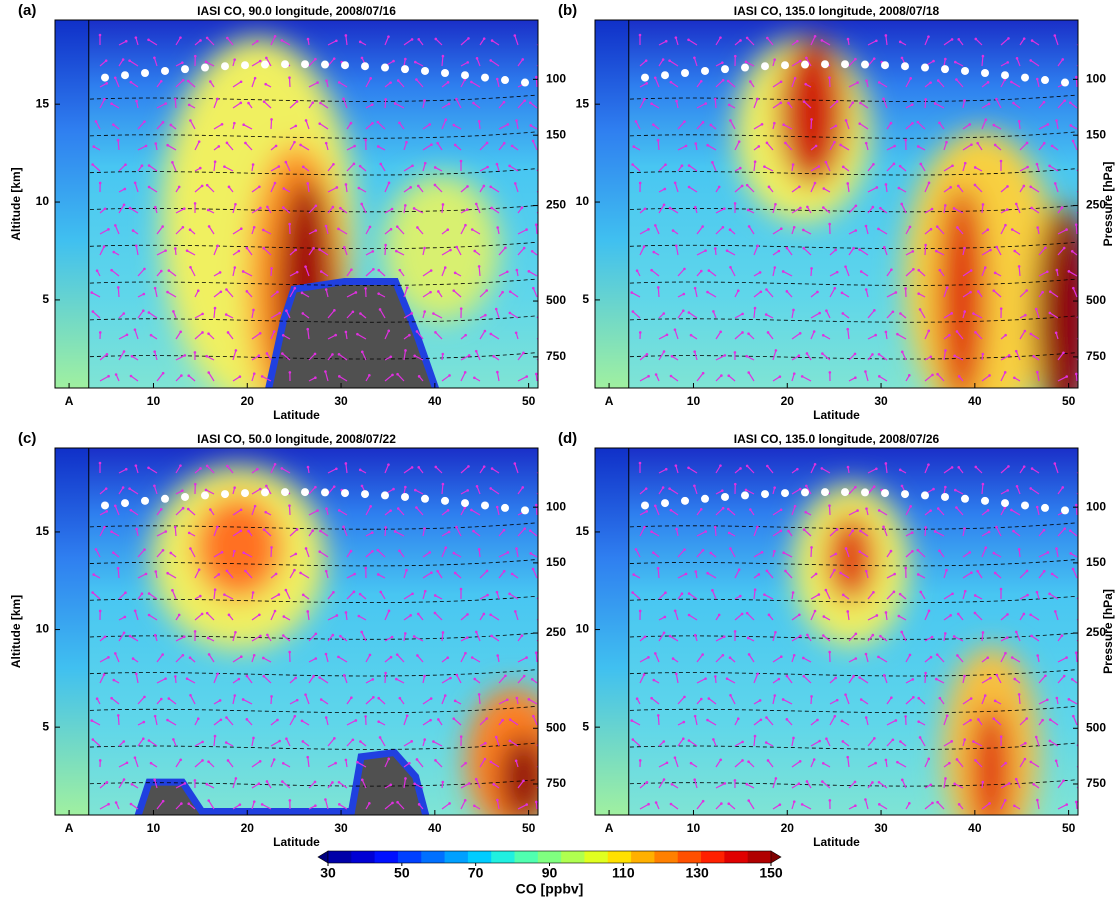 The width and height of the screenshot is (1117, 911). Describe the element at coordinates (1108, 204) in the screenshot. I see `y2-axis-label: Pressure [hPa]` at that location.